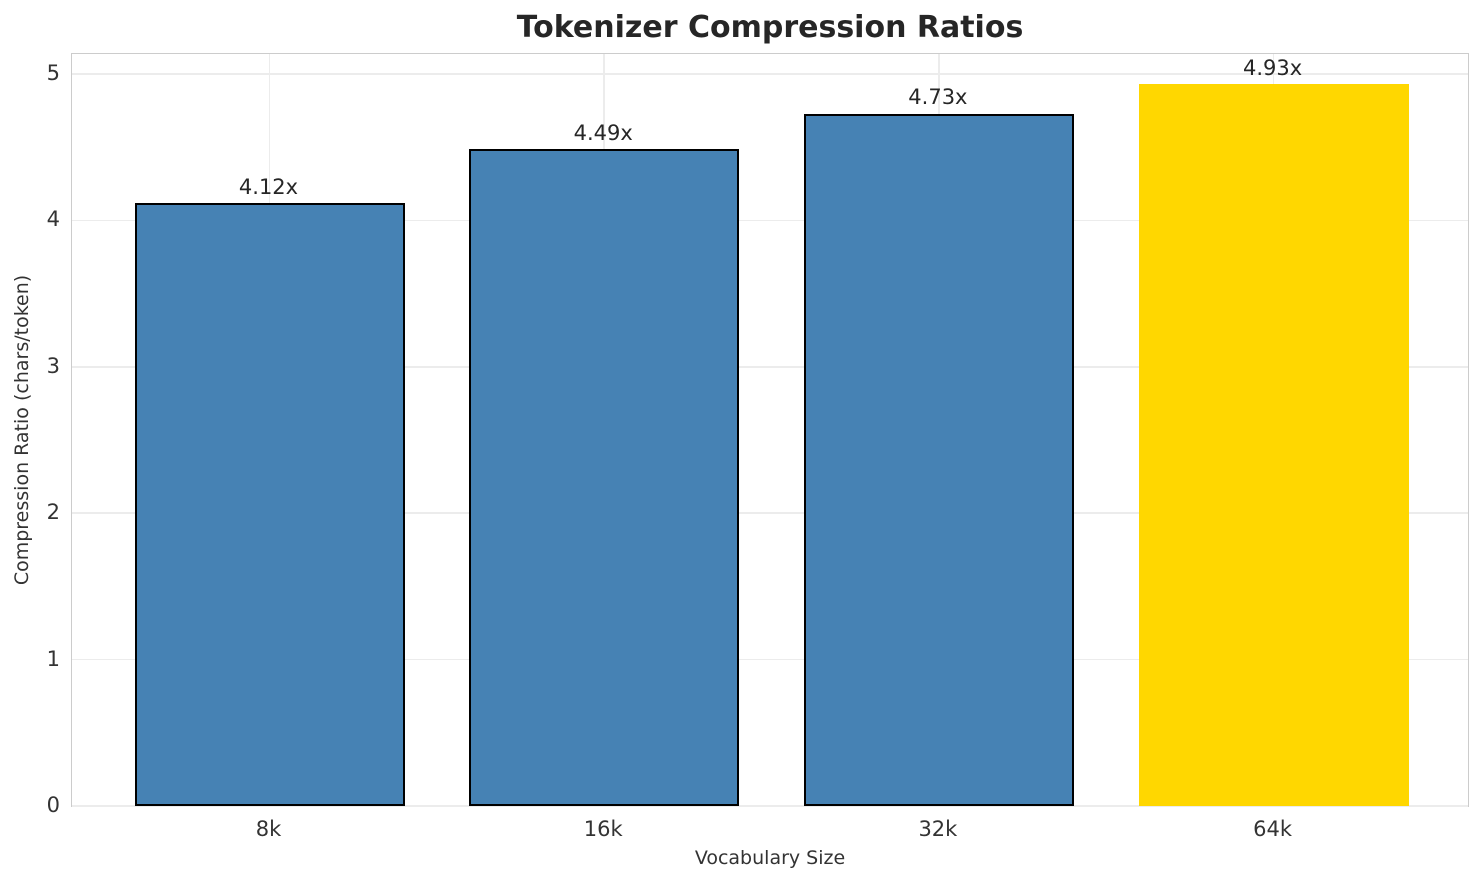 This screenshot has width=1483, height=885. I want to click on chart-title: Tokenizer Compression Ratios, so click(770, 27).